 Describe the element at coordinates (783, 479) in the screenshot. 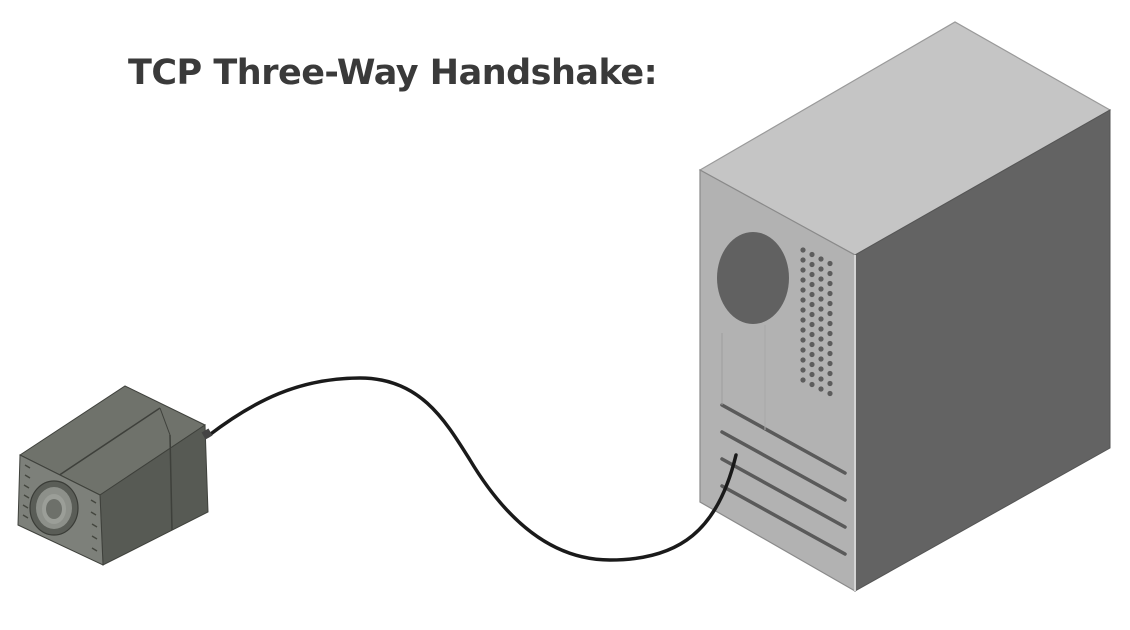

I see `drive-slots` at that location.